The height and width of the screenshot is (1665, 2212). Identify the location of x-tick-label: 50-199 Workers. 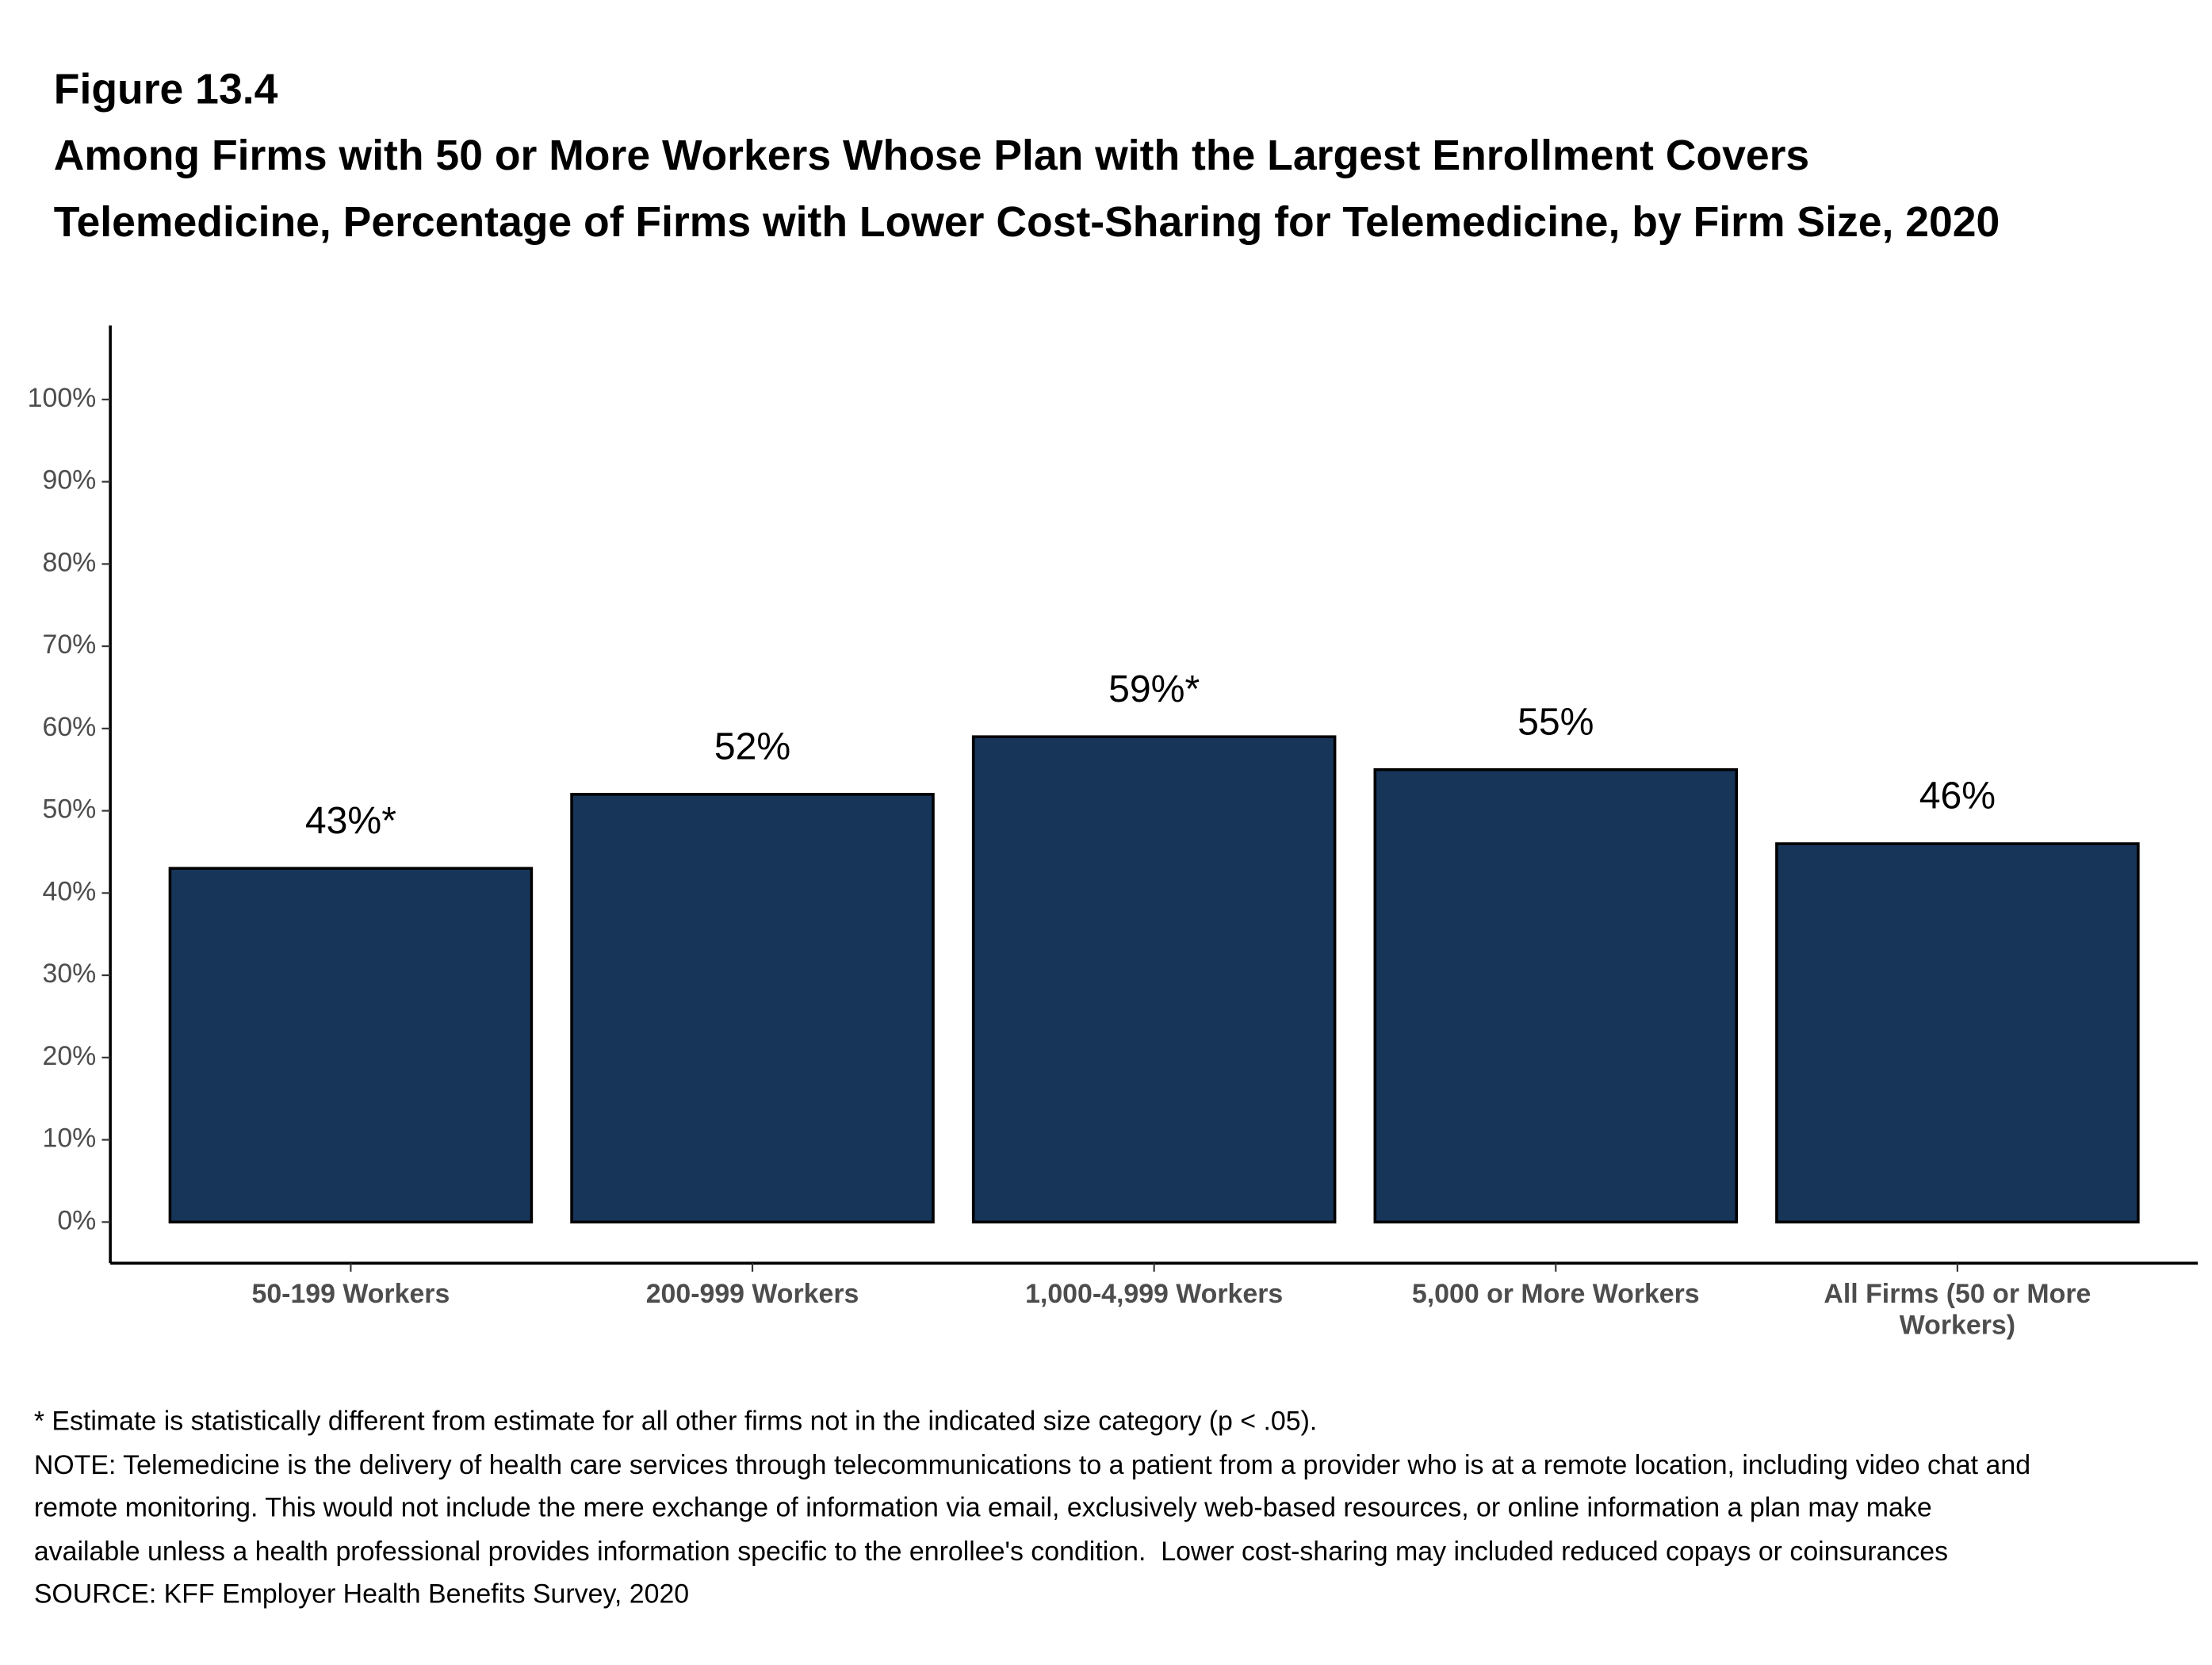
(350, 1294).